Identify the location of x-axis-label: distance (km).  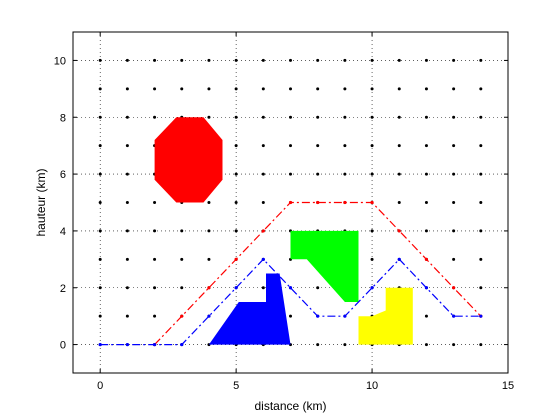
(290, 406).